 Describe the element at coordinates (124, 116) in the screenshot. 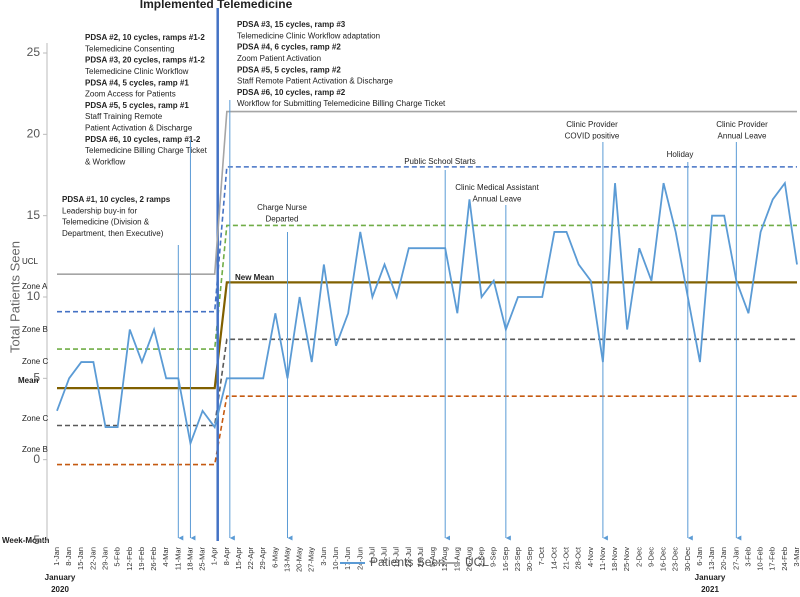

I see `annotation: Staff Training Remote` at that location.